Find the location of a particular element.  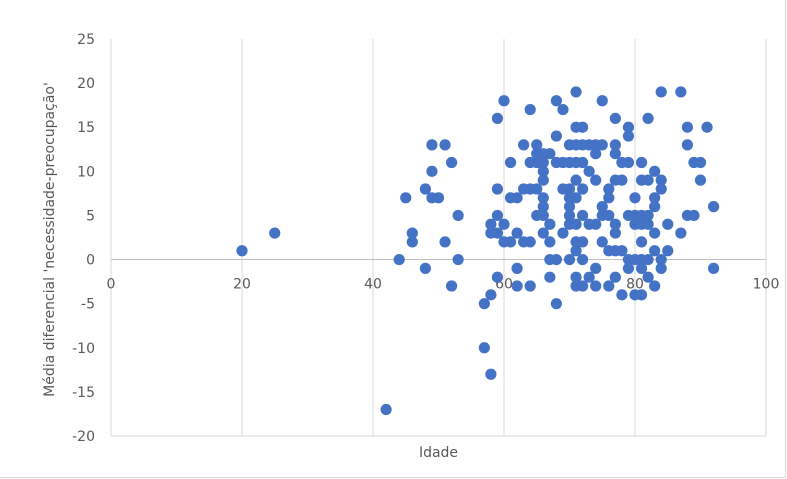

y-tick-label: 0 is located at coordinates (90, 261).